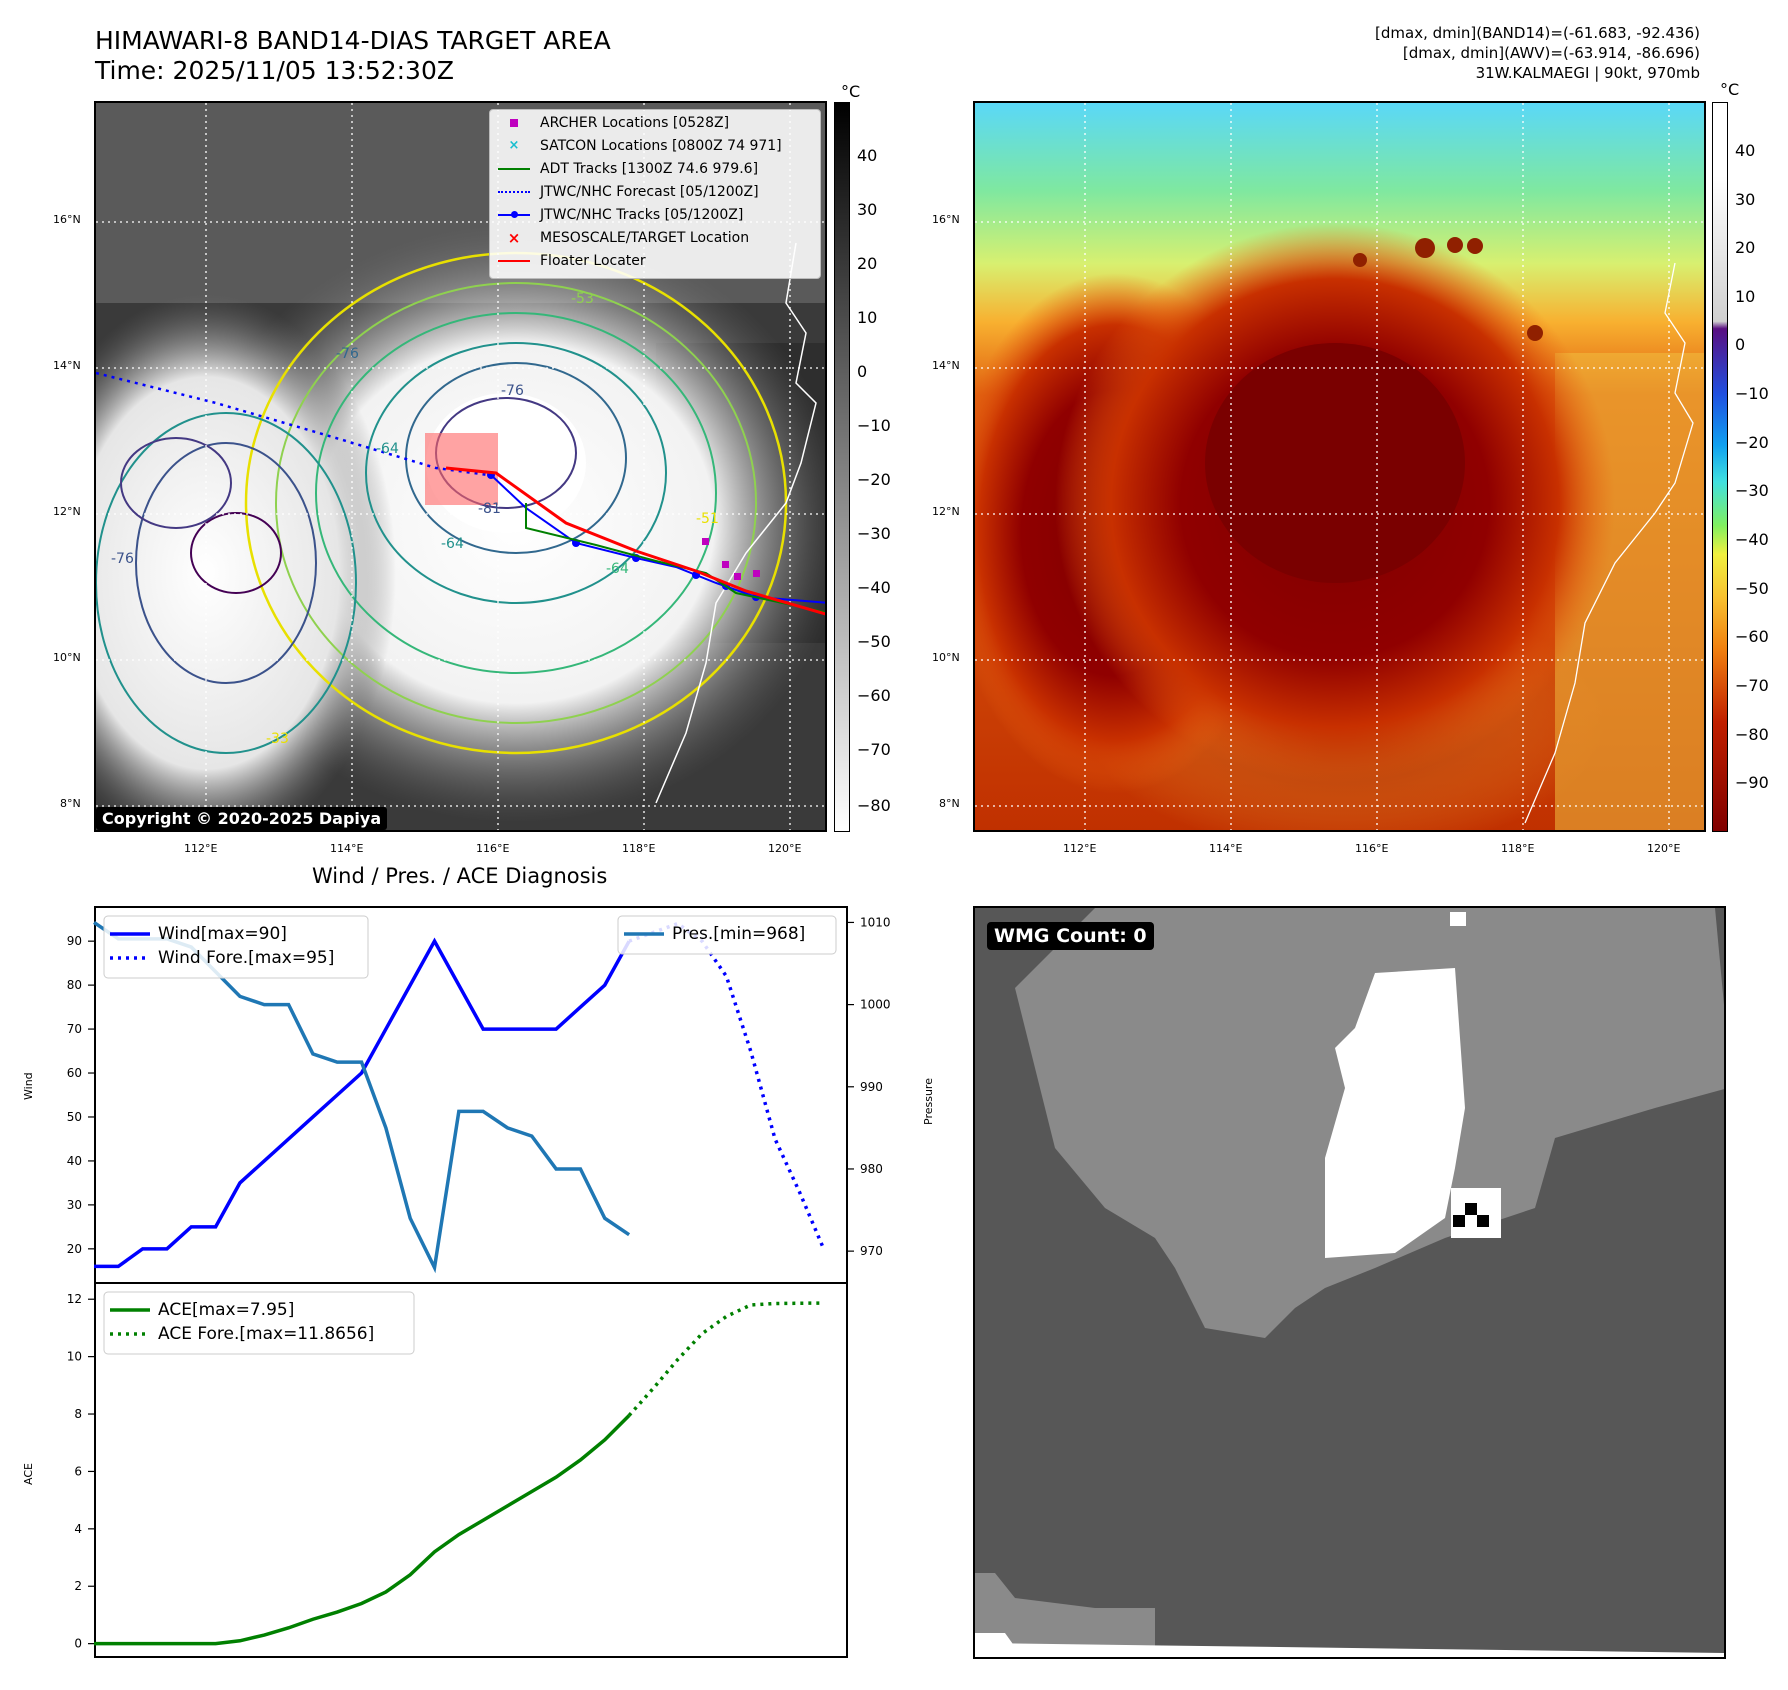  I want to click on legend-floater: Floater Locater, so click(571, 261).